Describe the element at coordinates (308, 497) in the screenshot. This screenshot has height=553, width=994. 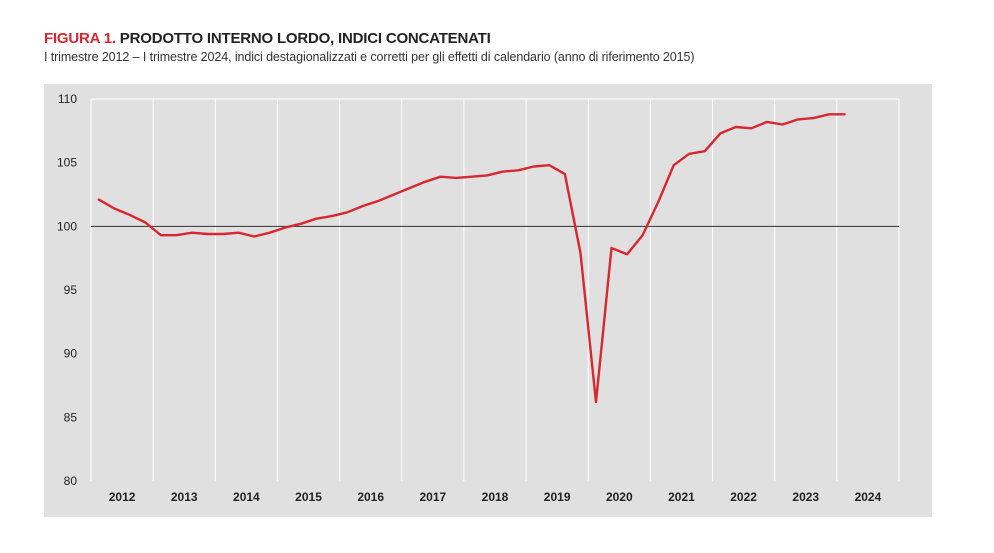
I see `x-tick-label-2015: 2015` at that location.